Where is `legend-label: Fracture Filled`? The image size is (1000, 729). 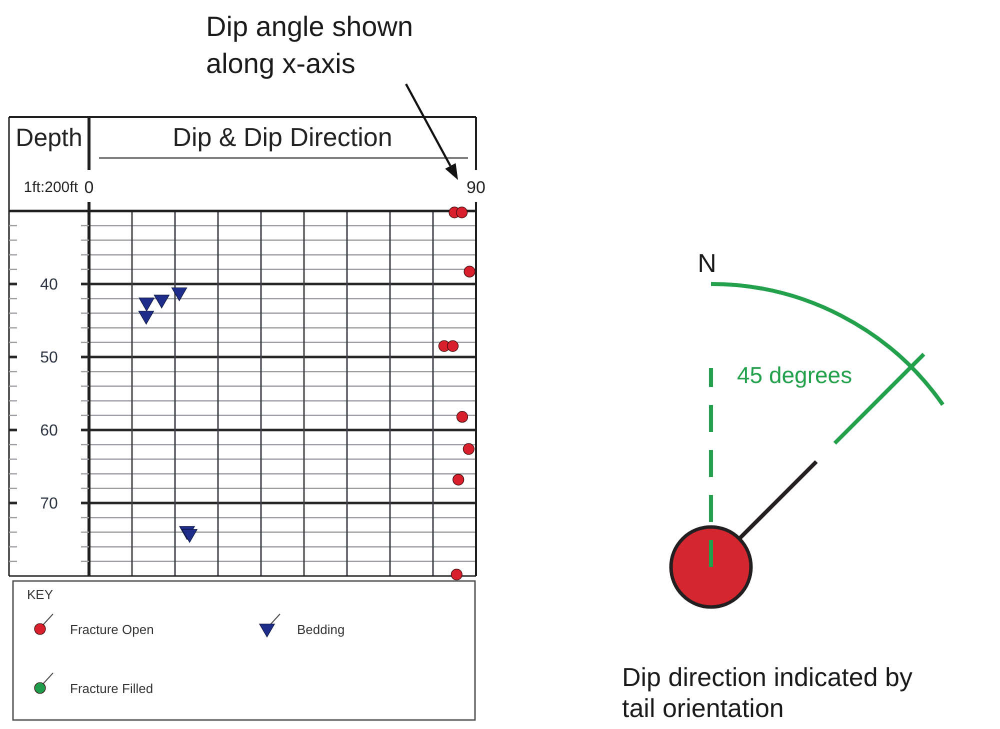 legend-label: Fracture Filled is located at coordinates (112, 688).